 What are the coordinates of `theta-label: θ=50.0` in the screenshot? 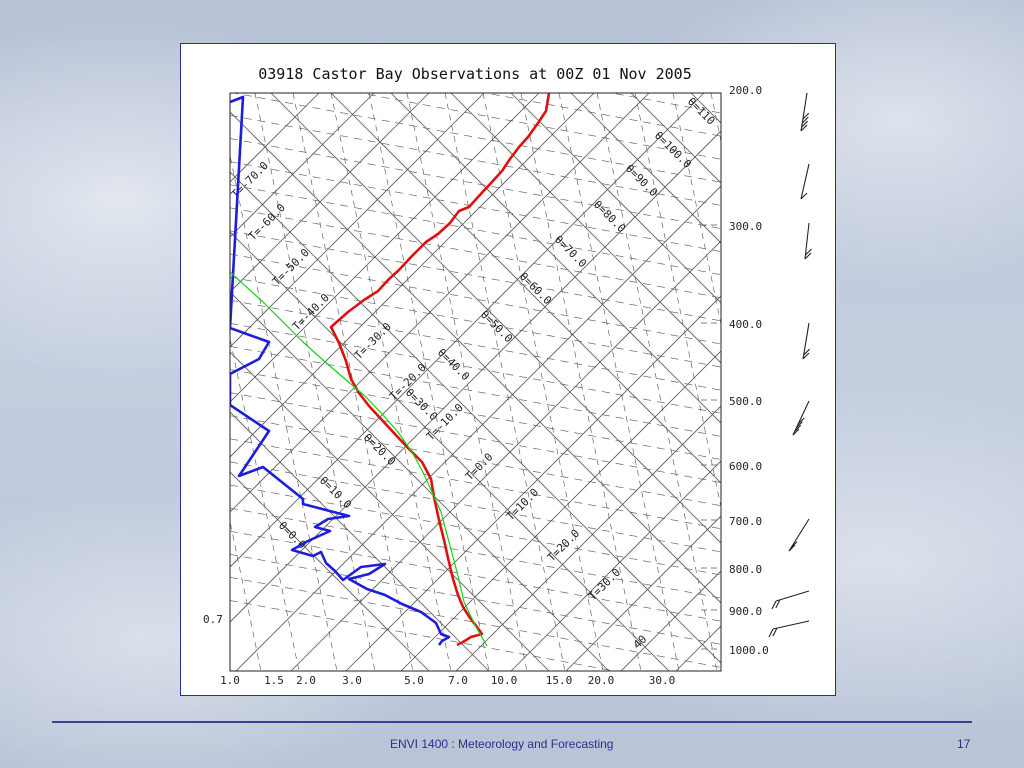 It's located at (496, 326).